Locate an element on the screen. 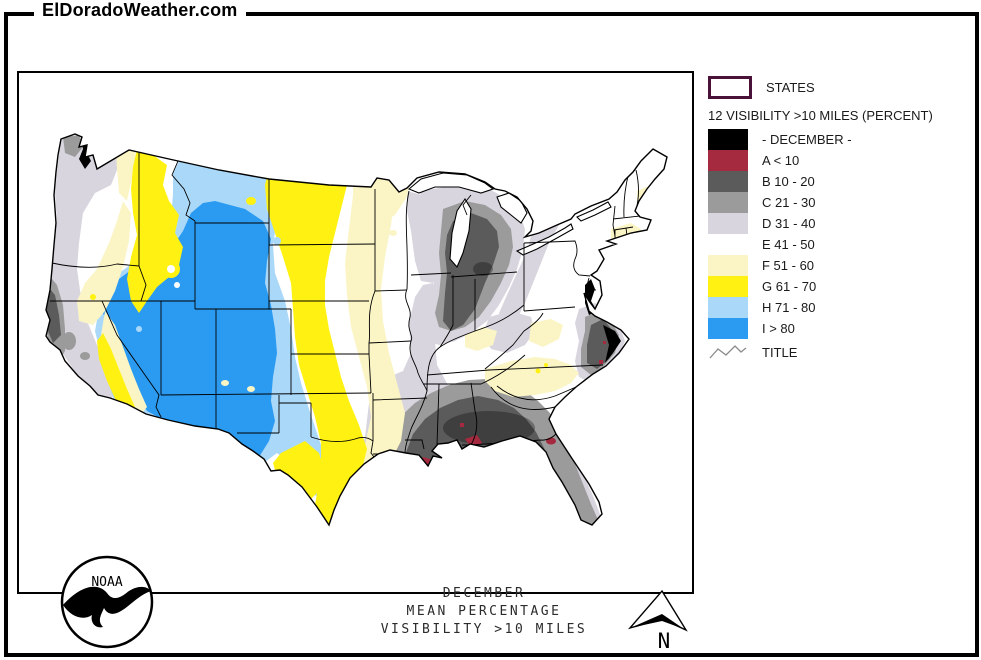 This screenshot has width=981, height=660. north-arrow: N is located at coordinates (657, 621).